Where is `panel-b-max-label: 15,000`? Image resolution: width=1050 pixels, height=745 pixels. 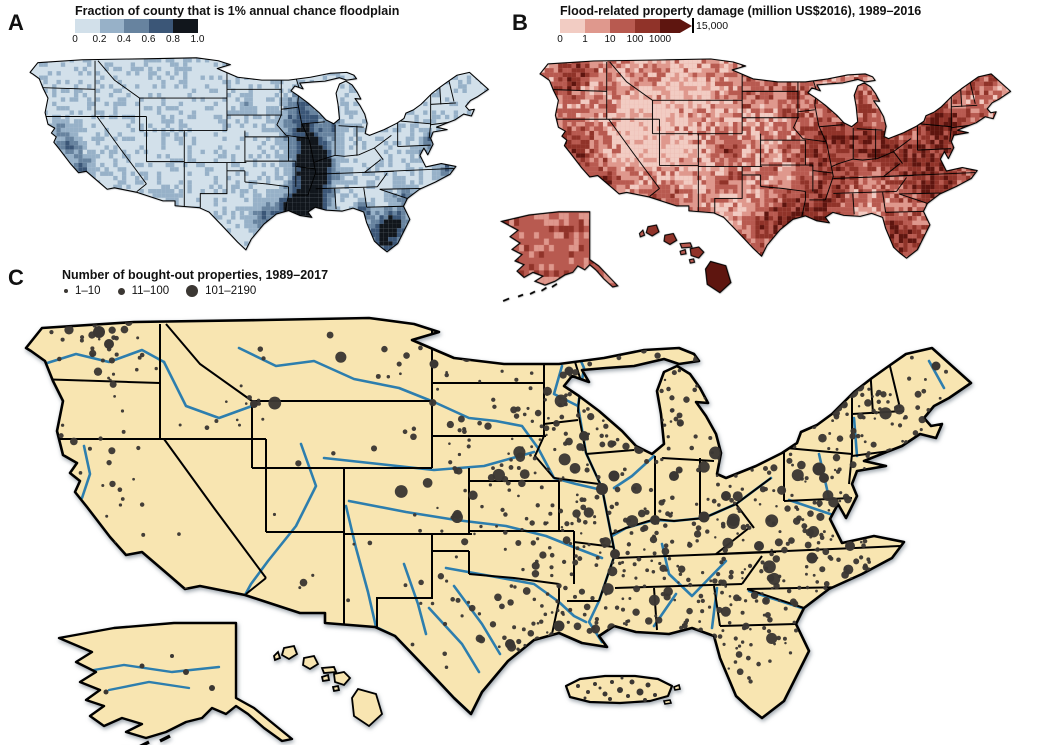
panel-b-max-label: 15,000 is located at coordinates (712, 25).